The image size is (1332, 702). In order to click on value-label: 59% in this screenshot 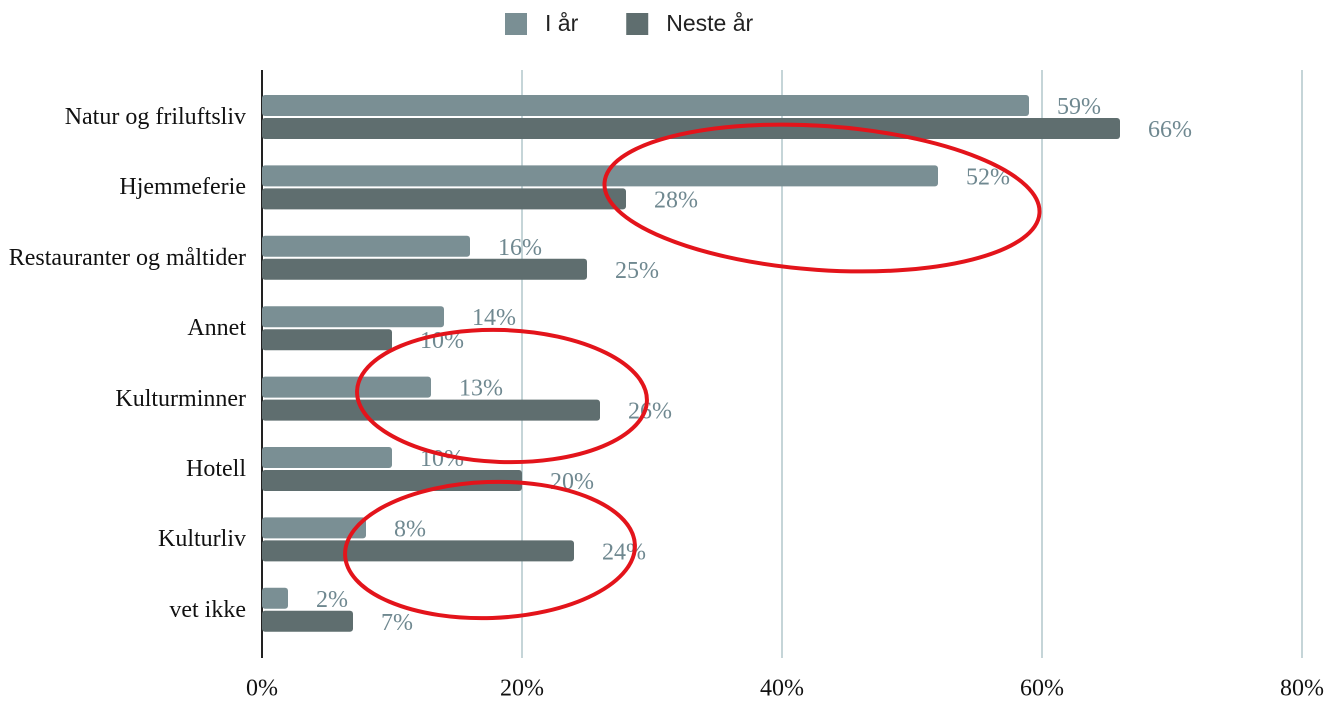, I will do `click(1079, 107)`.